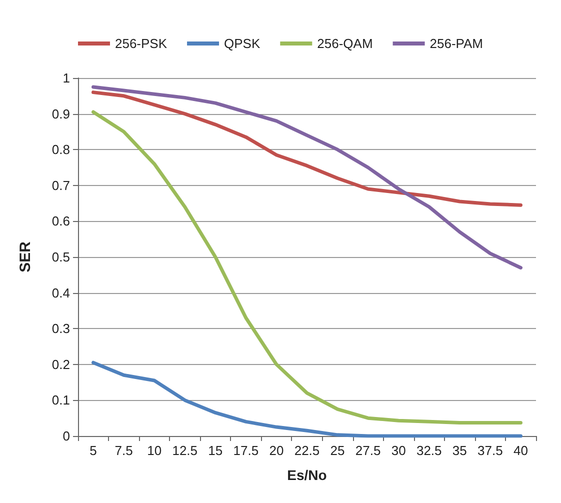 The height and width of the screenshot is (503, 561). I want to click on x-tick-label: 32.5, so click(429, 450).